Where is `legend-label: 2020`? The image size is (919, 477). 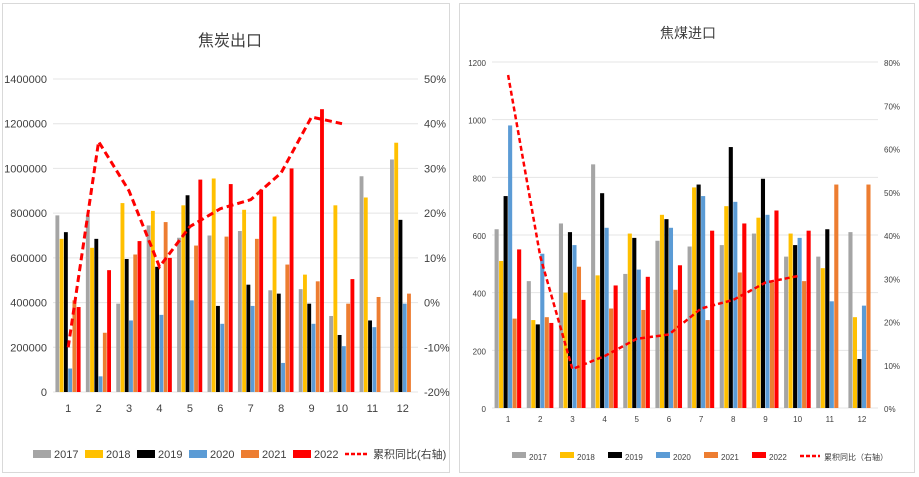
legend-label: 2020 is located at coordinates (682, 457).